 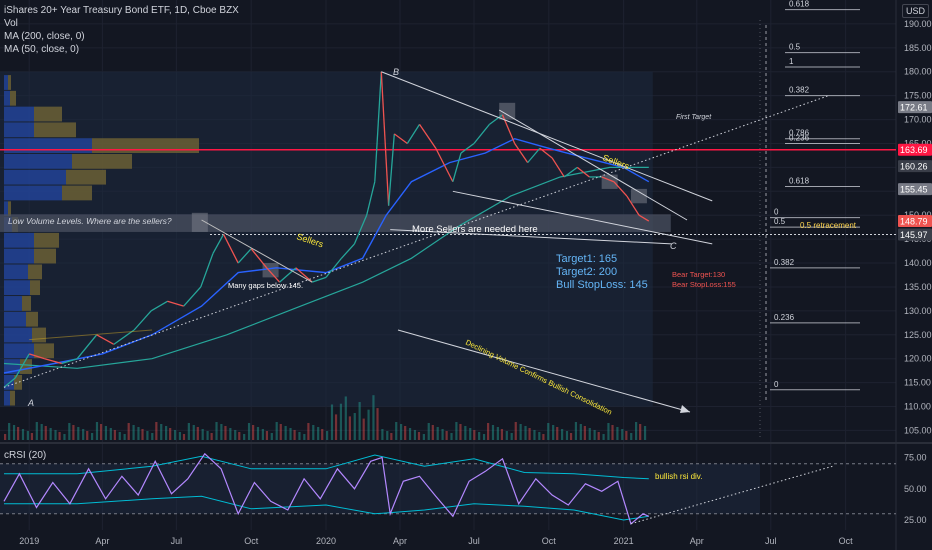 What do you see at coordinates (326, 541) in the screenshot?
I see `time-tick-label: 2020` at bounding box center [326, 541].